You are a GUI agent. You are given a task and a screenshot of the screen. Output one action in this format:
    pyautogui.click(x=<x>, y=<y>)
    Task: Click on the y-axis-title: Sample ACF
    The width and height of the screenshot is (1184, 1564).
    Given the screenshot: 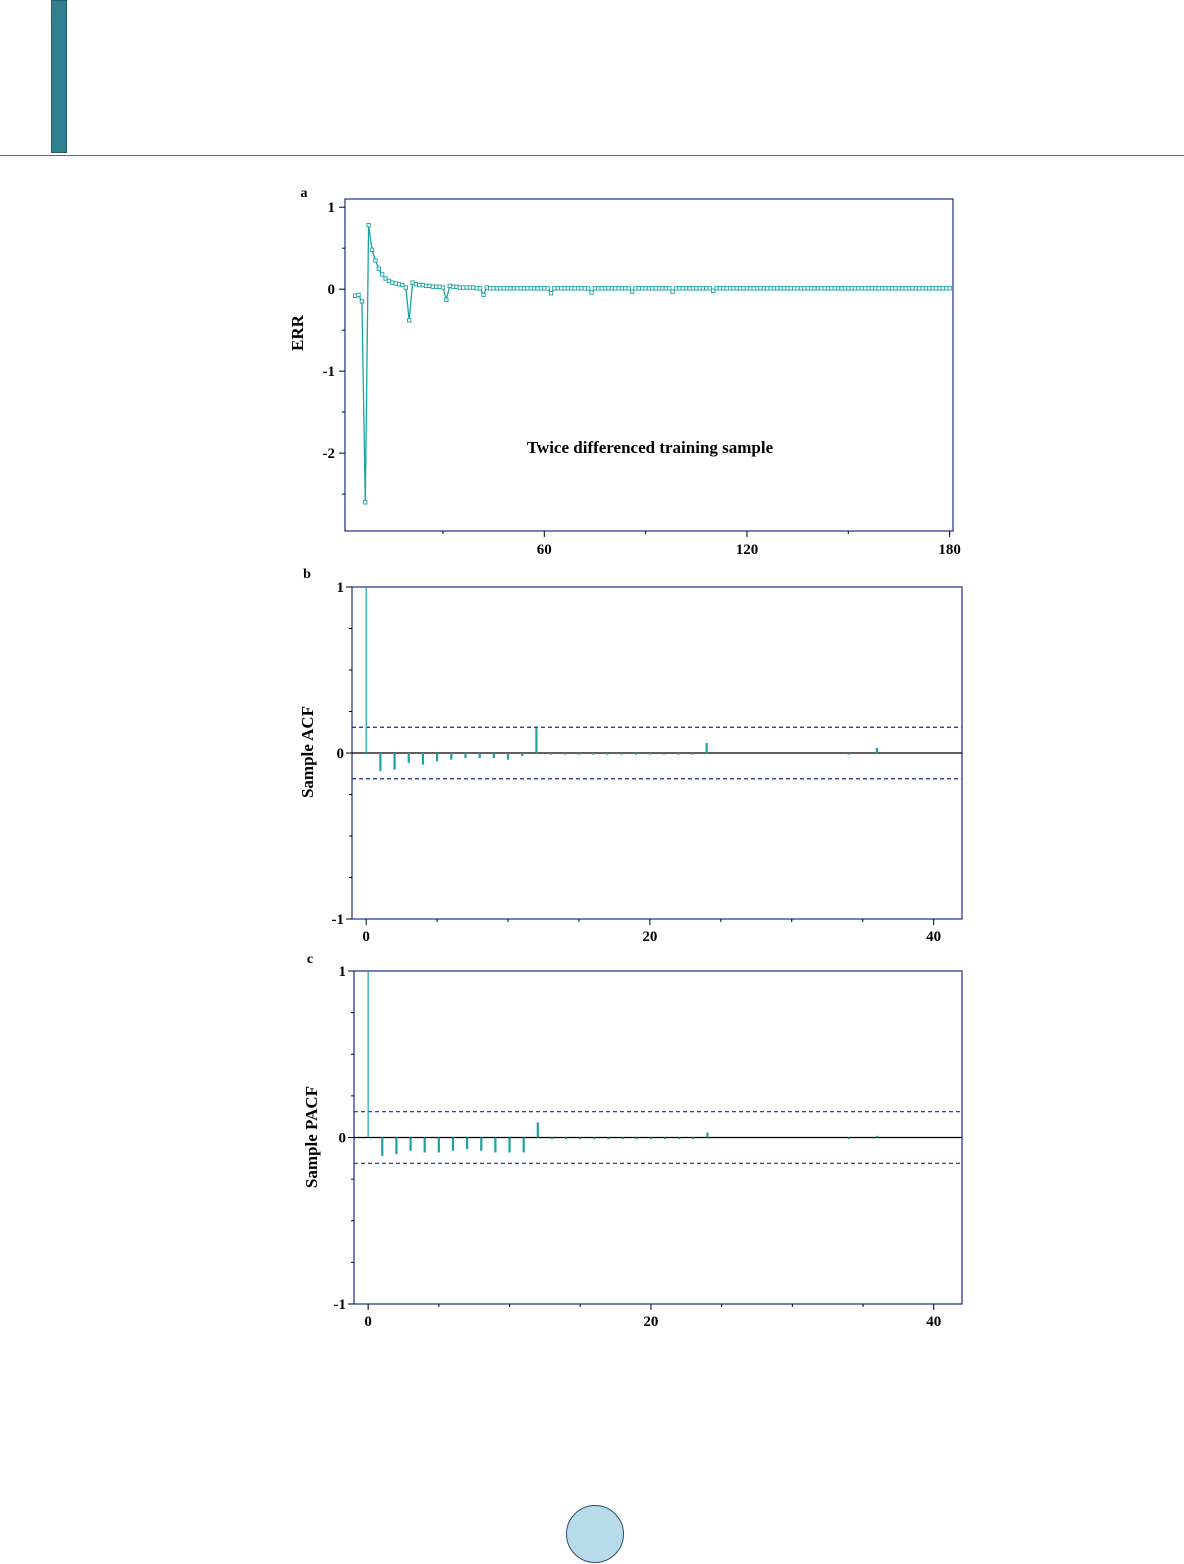 What is the action you would take?
    pyautogui.click(x=307, y=752)
    